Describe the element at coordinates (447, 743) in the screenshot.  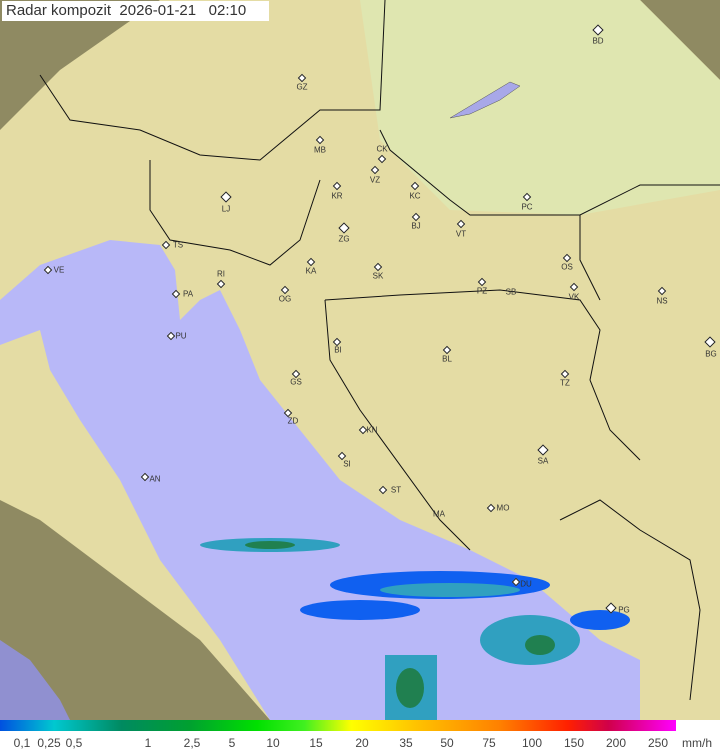
I see `legend-tick: 50` at that location.